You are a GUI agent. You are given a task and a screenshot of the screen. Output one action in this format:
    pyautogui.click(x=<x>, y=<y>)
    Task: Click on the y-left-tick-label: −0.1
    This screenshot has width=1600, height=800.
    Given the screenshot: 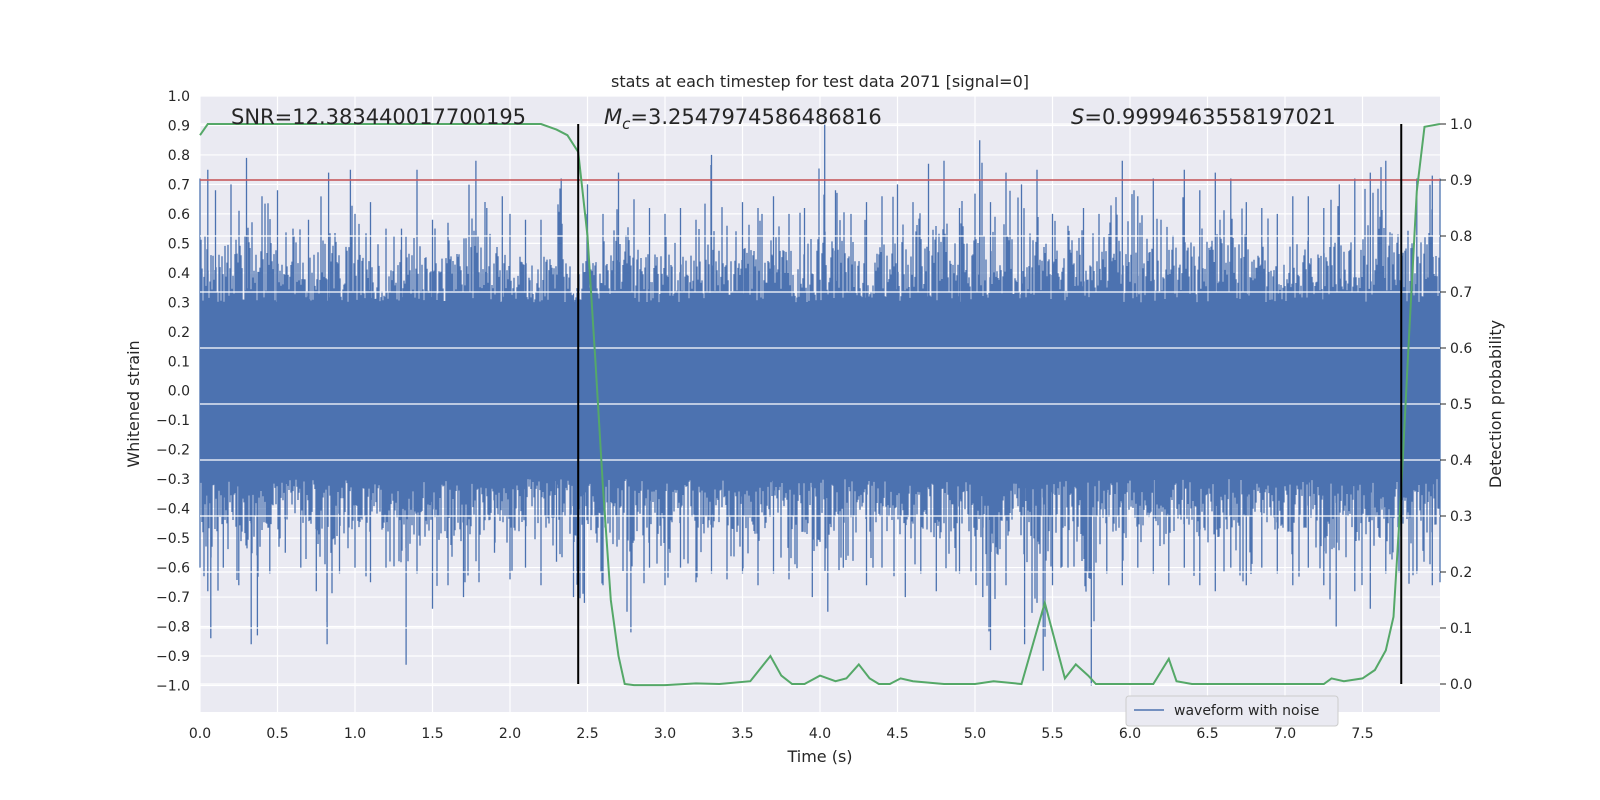 What is the action you would take?
    pyautogui.click(x=173, y=421)
    